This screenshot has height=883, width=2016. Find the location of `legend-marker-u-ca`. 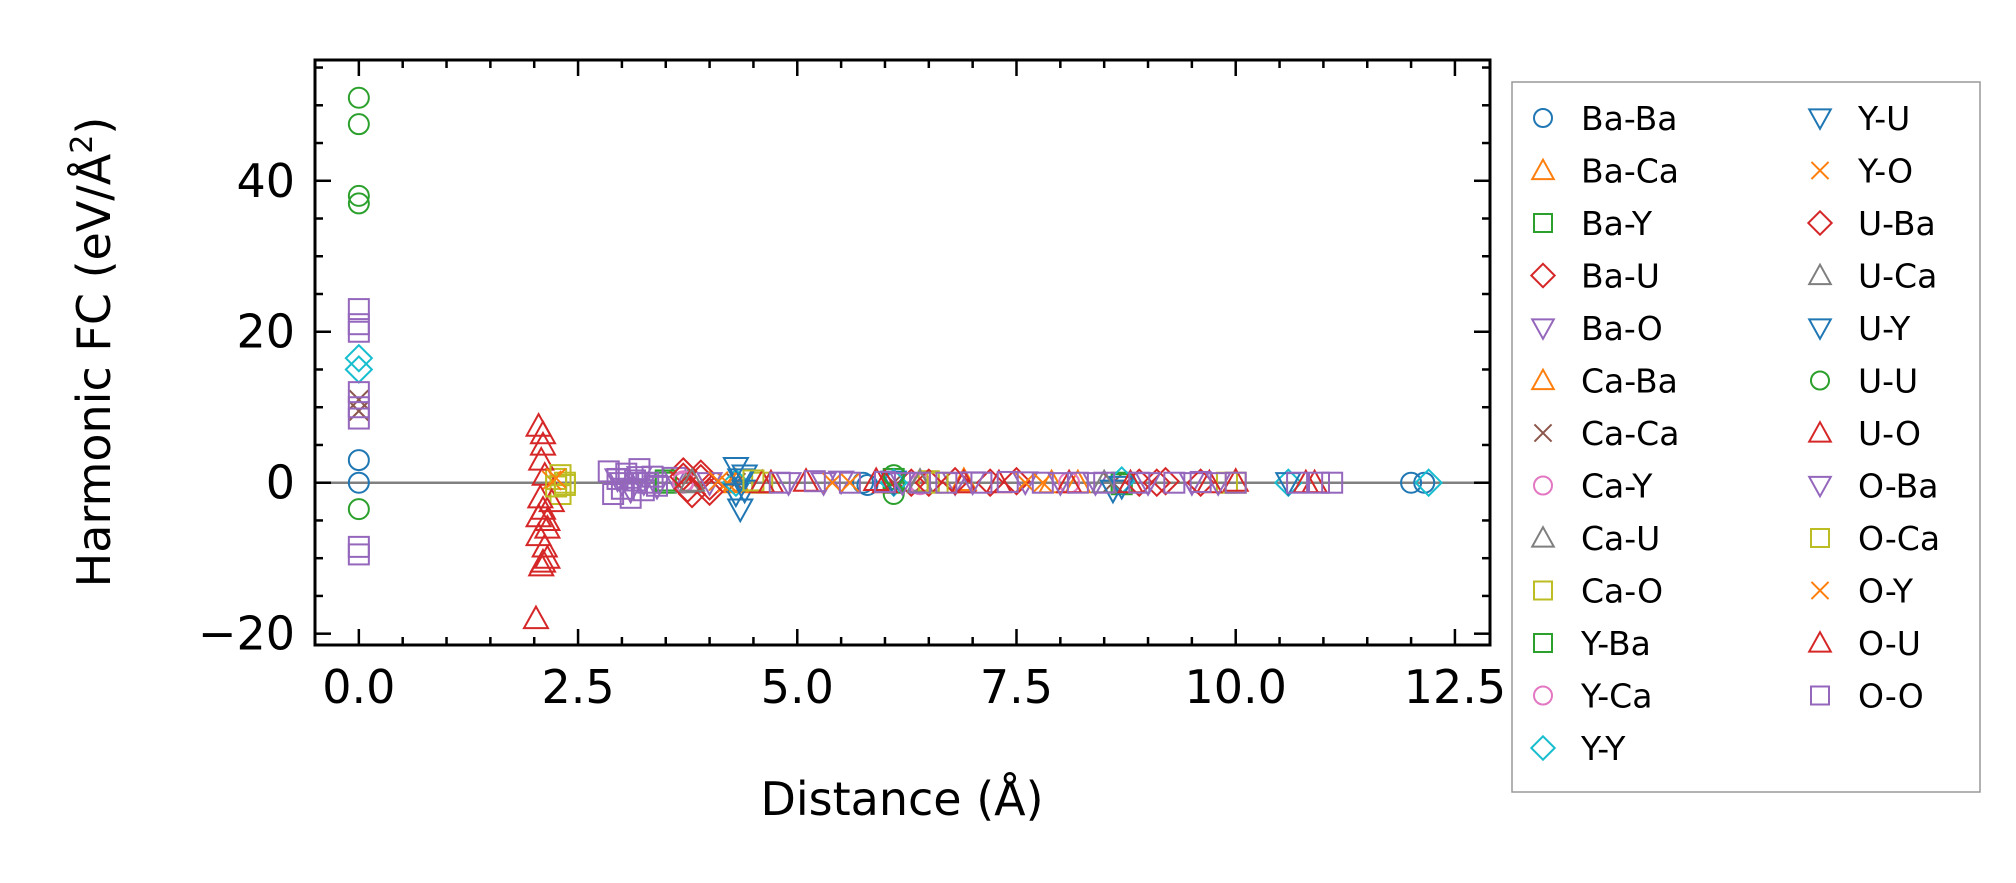

legend-marker-u-ca is located at coordinates (1820, 274).